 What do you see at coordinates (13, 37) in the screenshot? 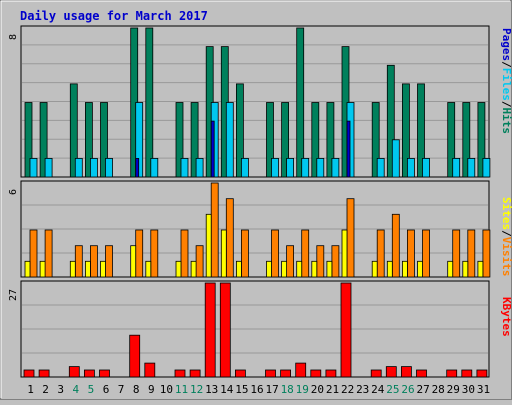
I see `panel-hits-ymax-label: 8` at bounding box center [13, 37].